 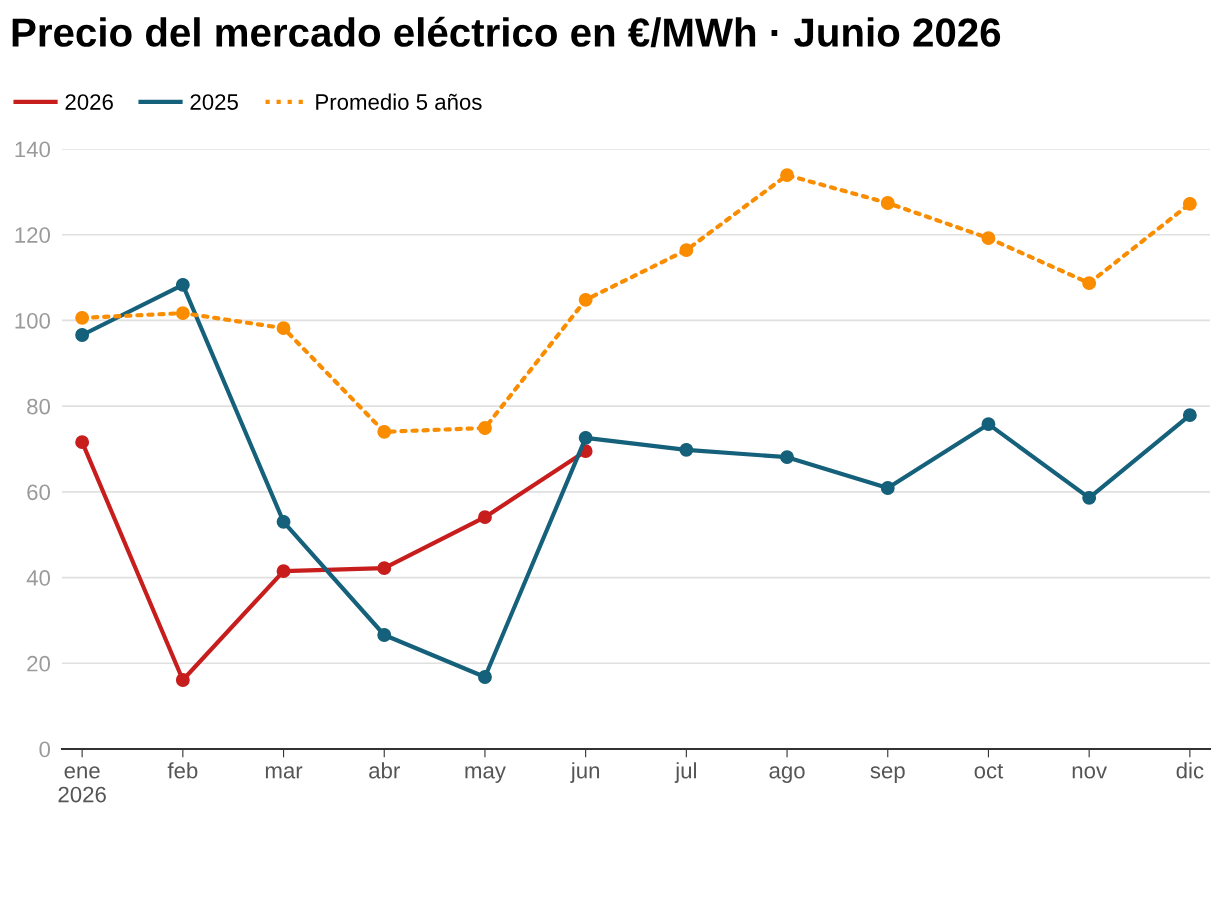 I want to click on x-tick-label: ene 2026, so click(x=82, y=784).